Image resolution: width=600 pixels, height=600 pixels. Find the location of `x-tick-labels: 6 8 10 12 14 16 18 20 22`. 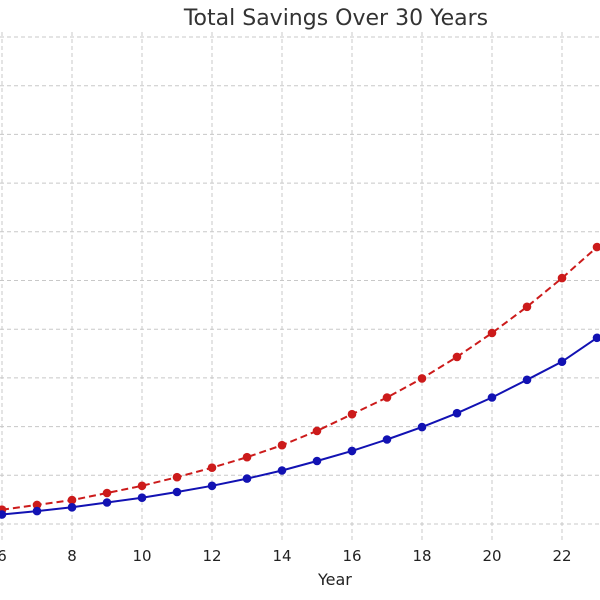

x-tick-labels: 6 8 10 12 14 16 18 20 22 is located at coordinates (286, 556).